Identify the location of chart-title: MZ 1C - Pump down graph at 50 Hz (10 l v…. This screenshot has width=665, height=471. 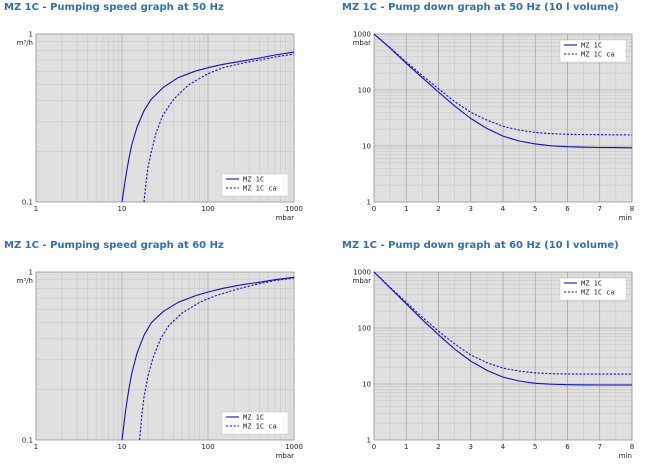
(480, 7).